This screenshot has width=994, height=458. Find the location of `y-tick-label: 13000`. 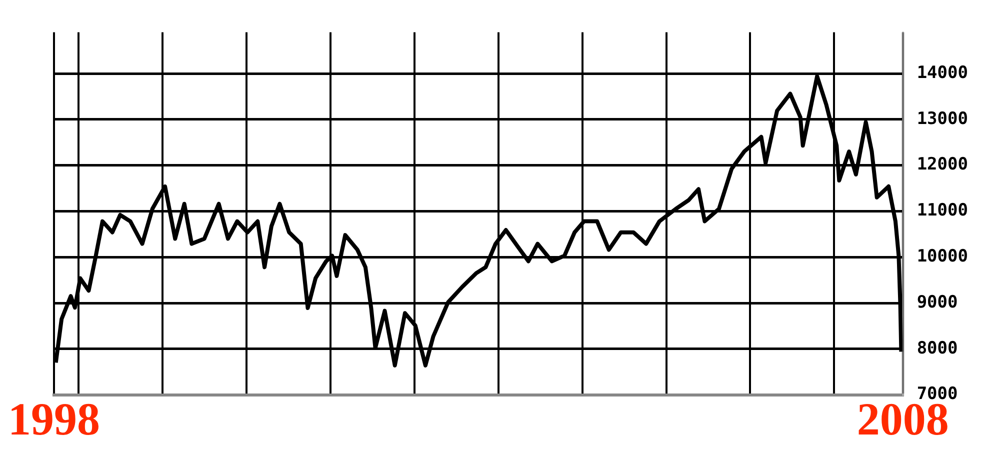

y-tick-label: 13000 is located at coordinates (942, 118).